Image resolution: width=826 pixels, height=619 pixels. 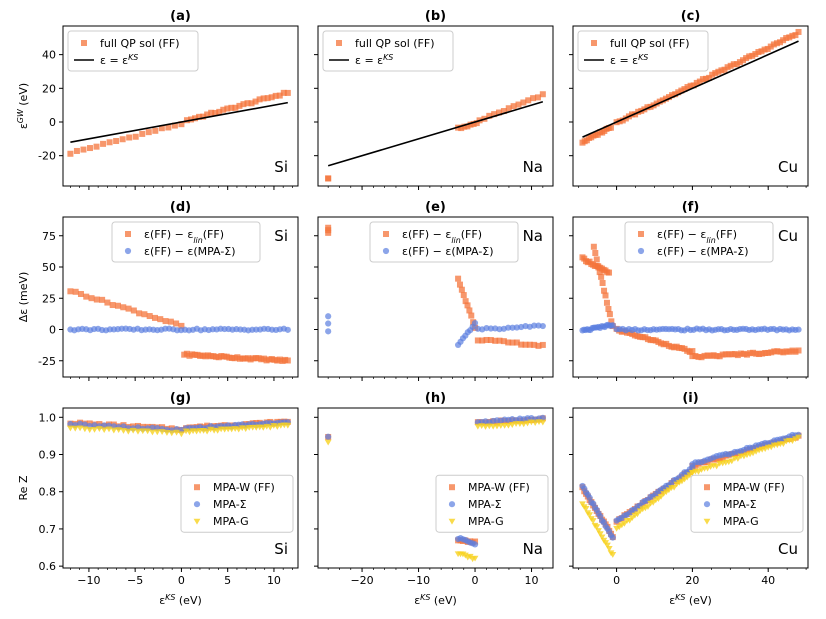 What do you see at coordinates (788, 549) in the screenshot?
I see `material-label: Cu` at bounding box center [788, 549].